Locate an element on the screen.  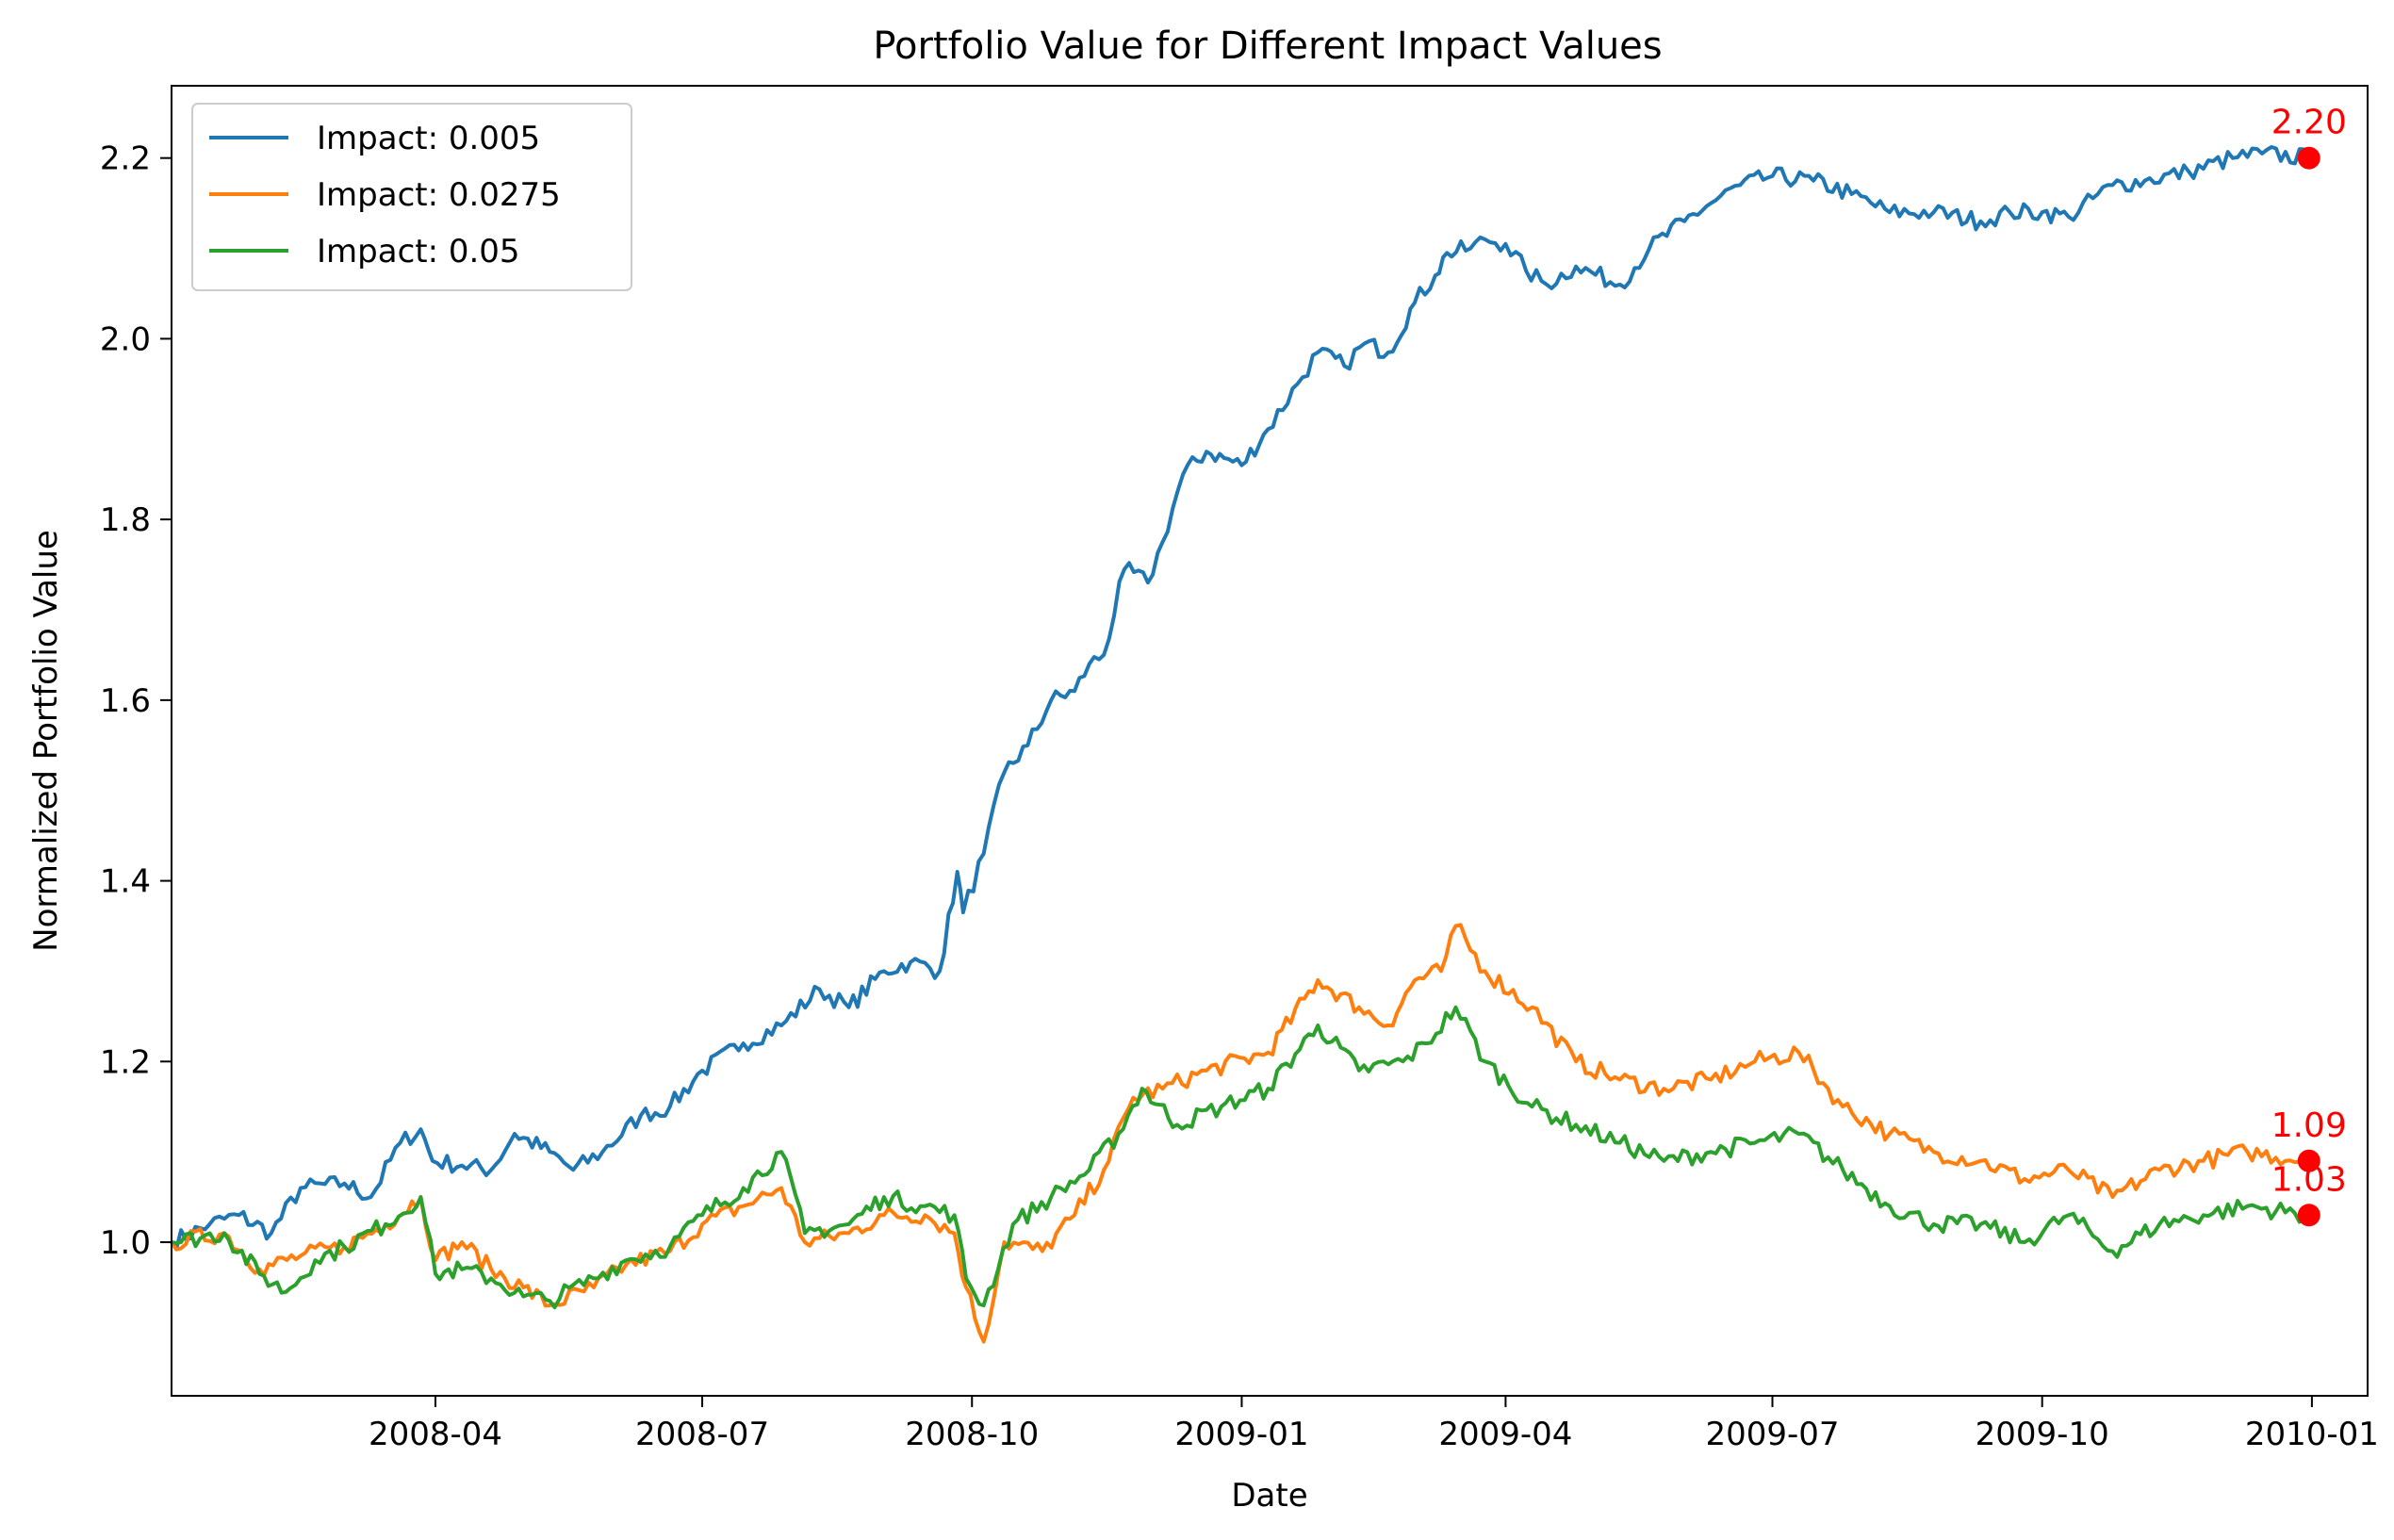
x-tick-label: 2010-01 is located at coordinates (2312, 1434).